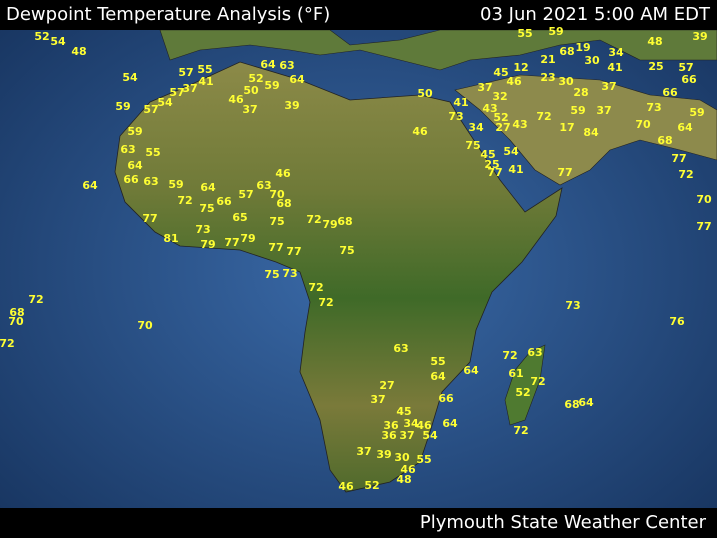 The height and width of the screenshot is (538, 717). I want to click on station-value: 34, so click(616, 52).